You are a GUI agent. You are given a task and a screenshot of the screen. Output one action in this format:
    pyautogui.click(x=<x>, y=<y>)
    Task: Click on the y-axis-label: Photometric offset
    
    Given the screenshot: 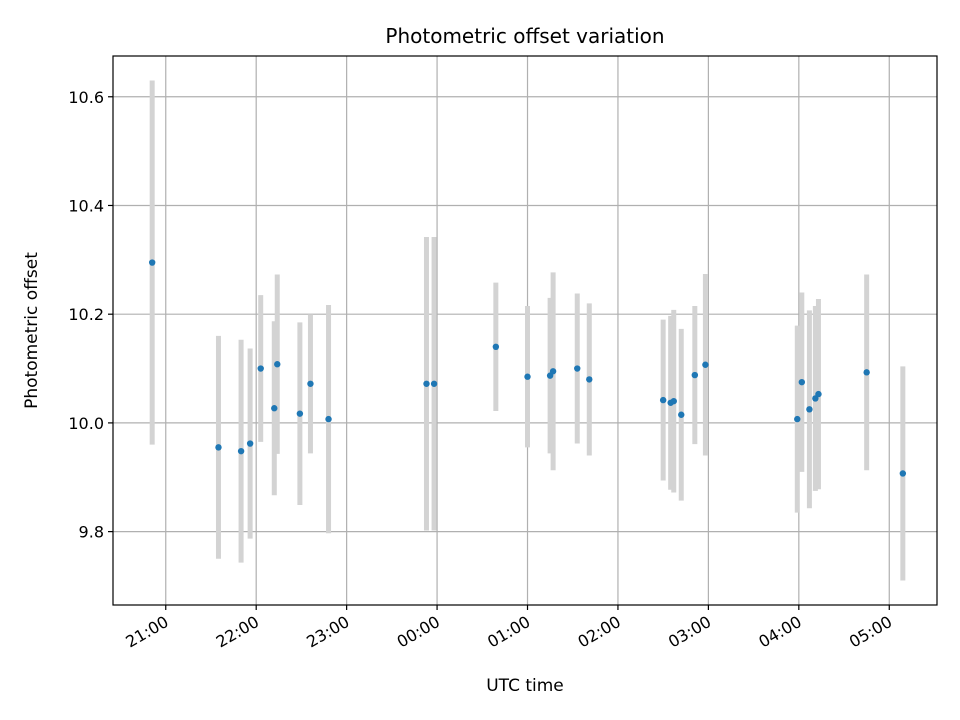 What is the action you would take?
    pyautogui.click(x=32, y=330)
    